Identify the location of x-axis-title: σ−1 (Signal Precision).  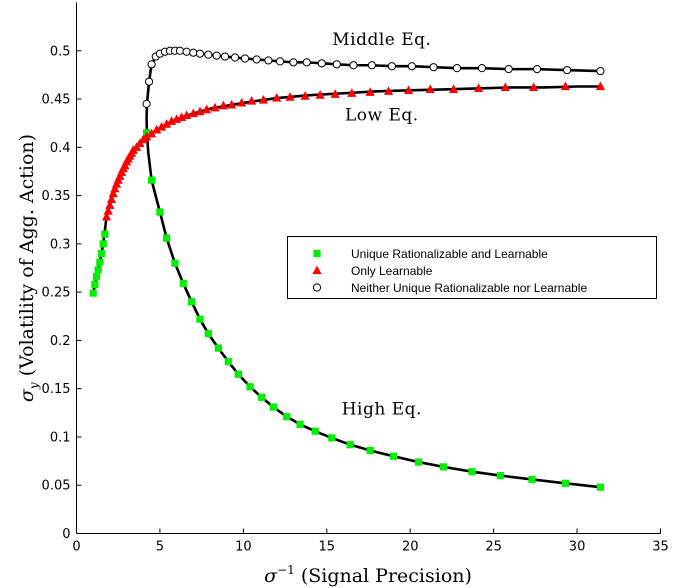
(368, 575).